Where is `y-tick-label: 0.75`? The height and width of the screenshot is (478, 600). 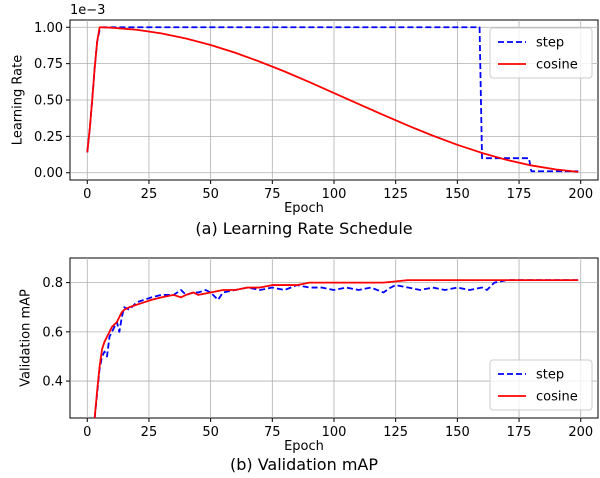
y-tick-label: 0.75 is located at coordinates (48, 64).